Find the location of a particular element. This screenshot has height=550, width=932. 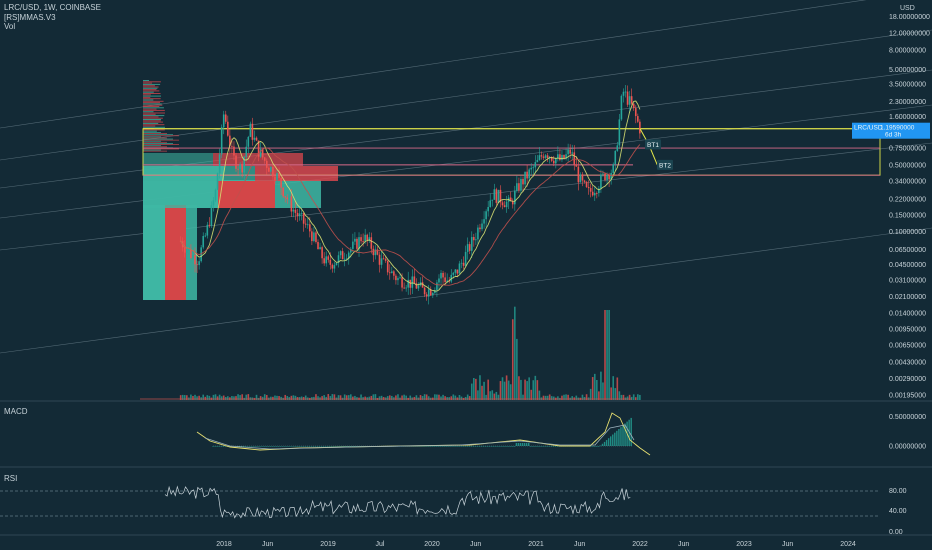

price-axis-tick: 0.00650000 is located at coordinates (907, 345).